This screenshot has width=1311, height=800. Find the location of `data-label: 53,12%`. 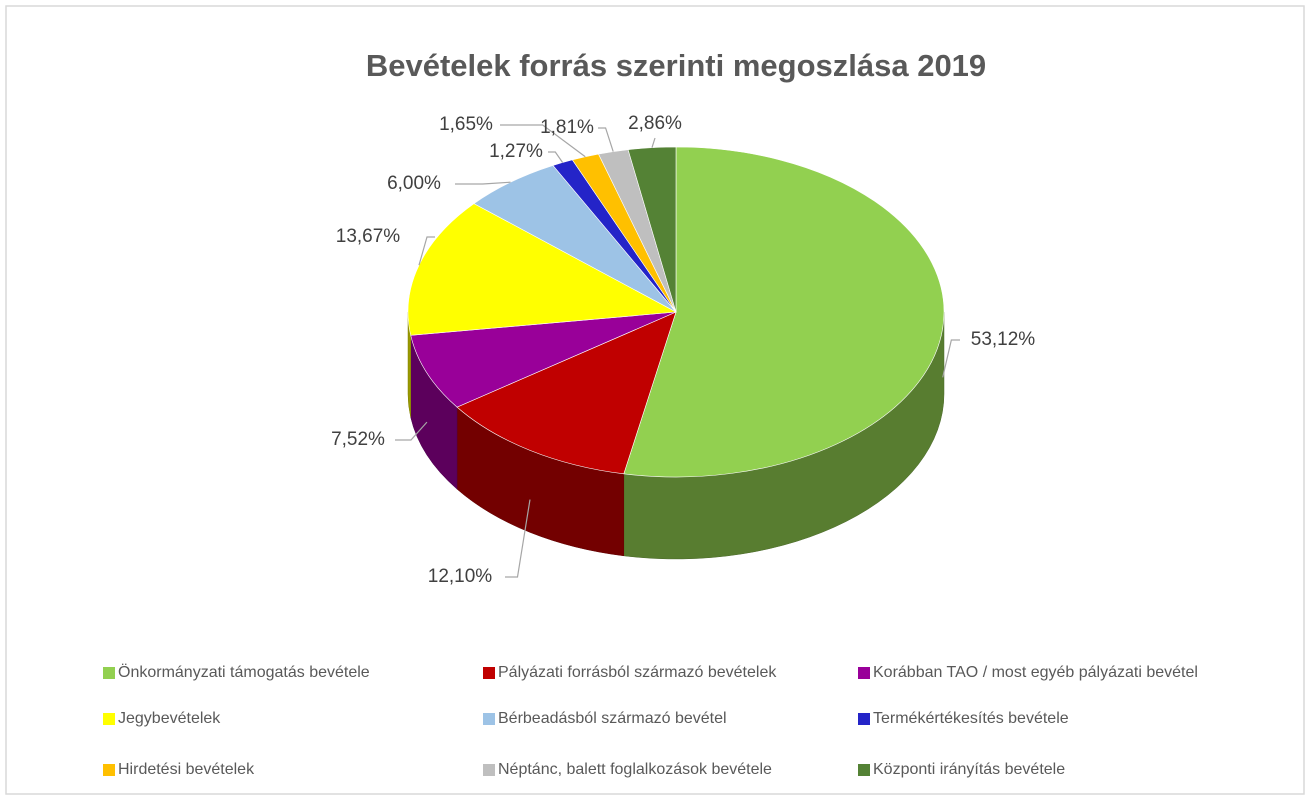

data-label: 53,12% is located at coordinates (1003, 339).